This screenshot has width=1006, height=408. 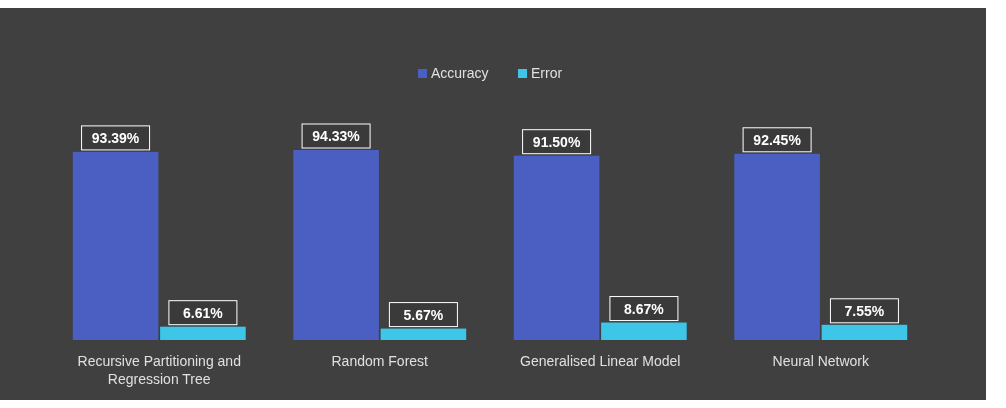 I want to click on legend-label: Error, so click(x=547, y=73).